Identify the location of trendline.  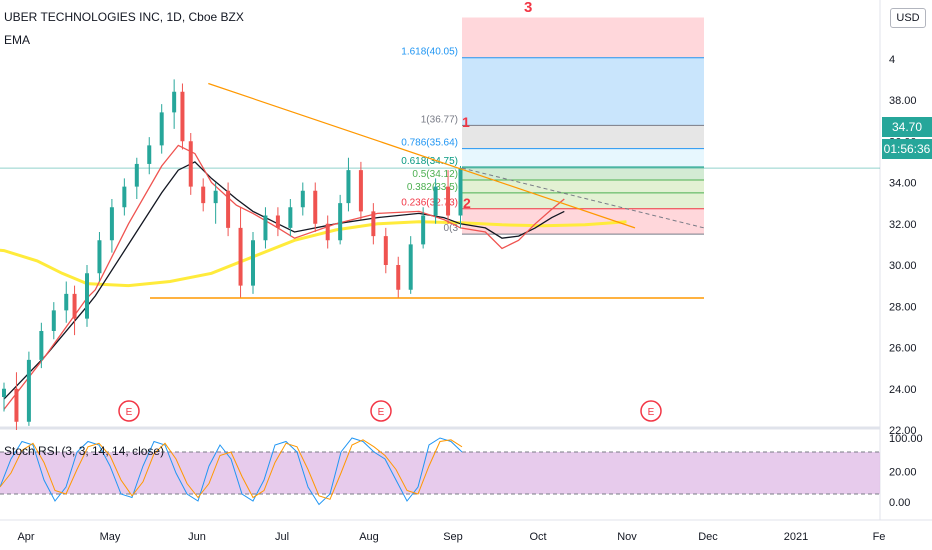
(422, 155).